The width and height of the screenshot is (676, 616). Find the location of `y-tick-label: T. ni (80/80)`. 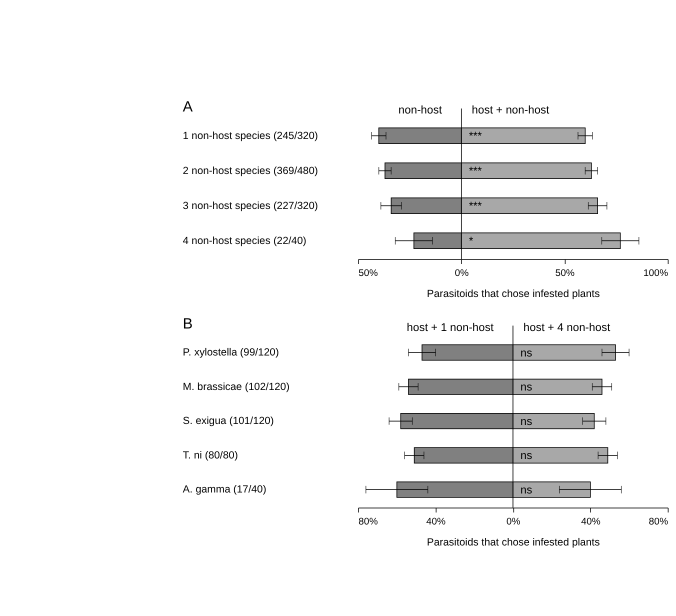

y-tick-label: T. ni (80/80) is located at coordinates (210, 456).